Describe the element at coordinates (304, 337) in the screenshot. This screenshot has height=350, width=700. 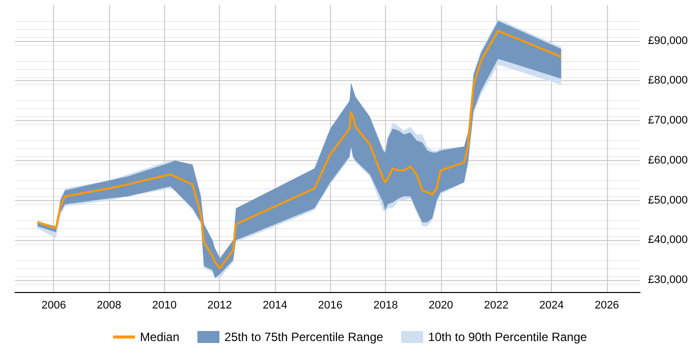
I see `legend-label: 25th to 75th Percentile Range` at that location.